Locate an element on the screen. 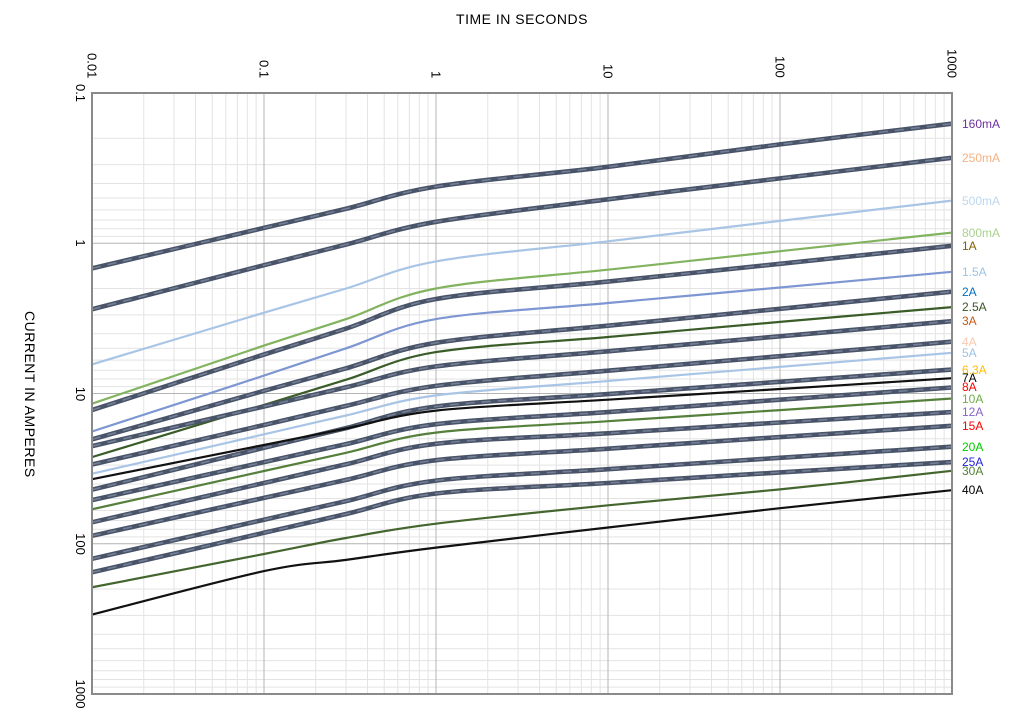 This screenshot has width=1033, height=727. legend-label-10A: 10A is located at coordinates (973, 398).